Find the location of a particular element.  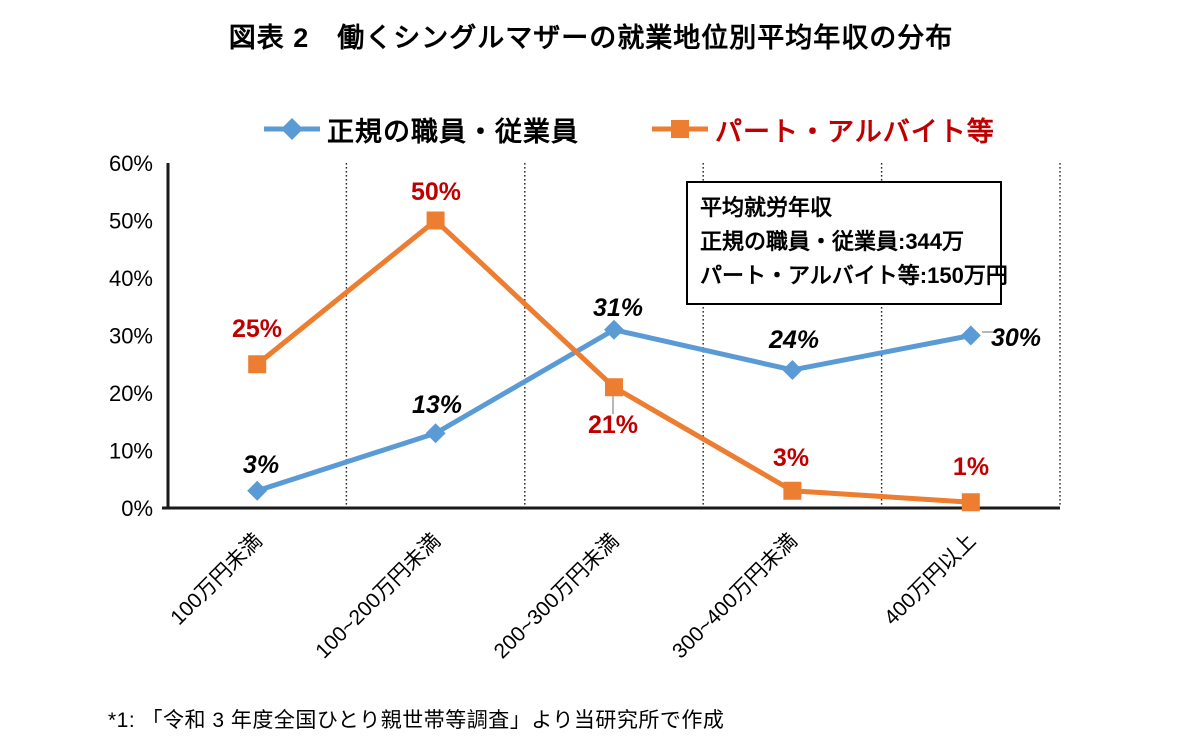

average-income-annotation-box: 平均就労年収 正規の職員・従業員:344万 パート・アルバイト等:150万円 is located at coordinates (847, 243).